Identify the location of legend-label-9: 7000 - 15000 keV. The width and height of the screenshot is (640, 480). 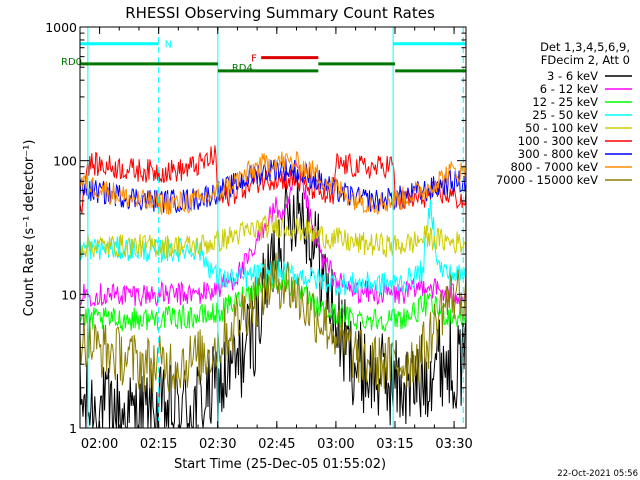
(547, 180).